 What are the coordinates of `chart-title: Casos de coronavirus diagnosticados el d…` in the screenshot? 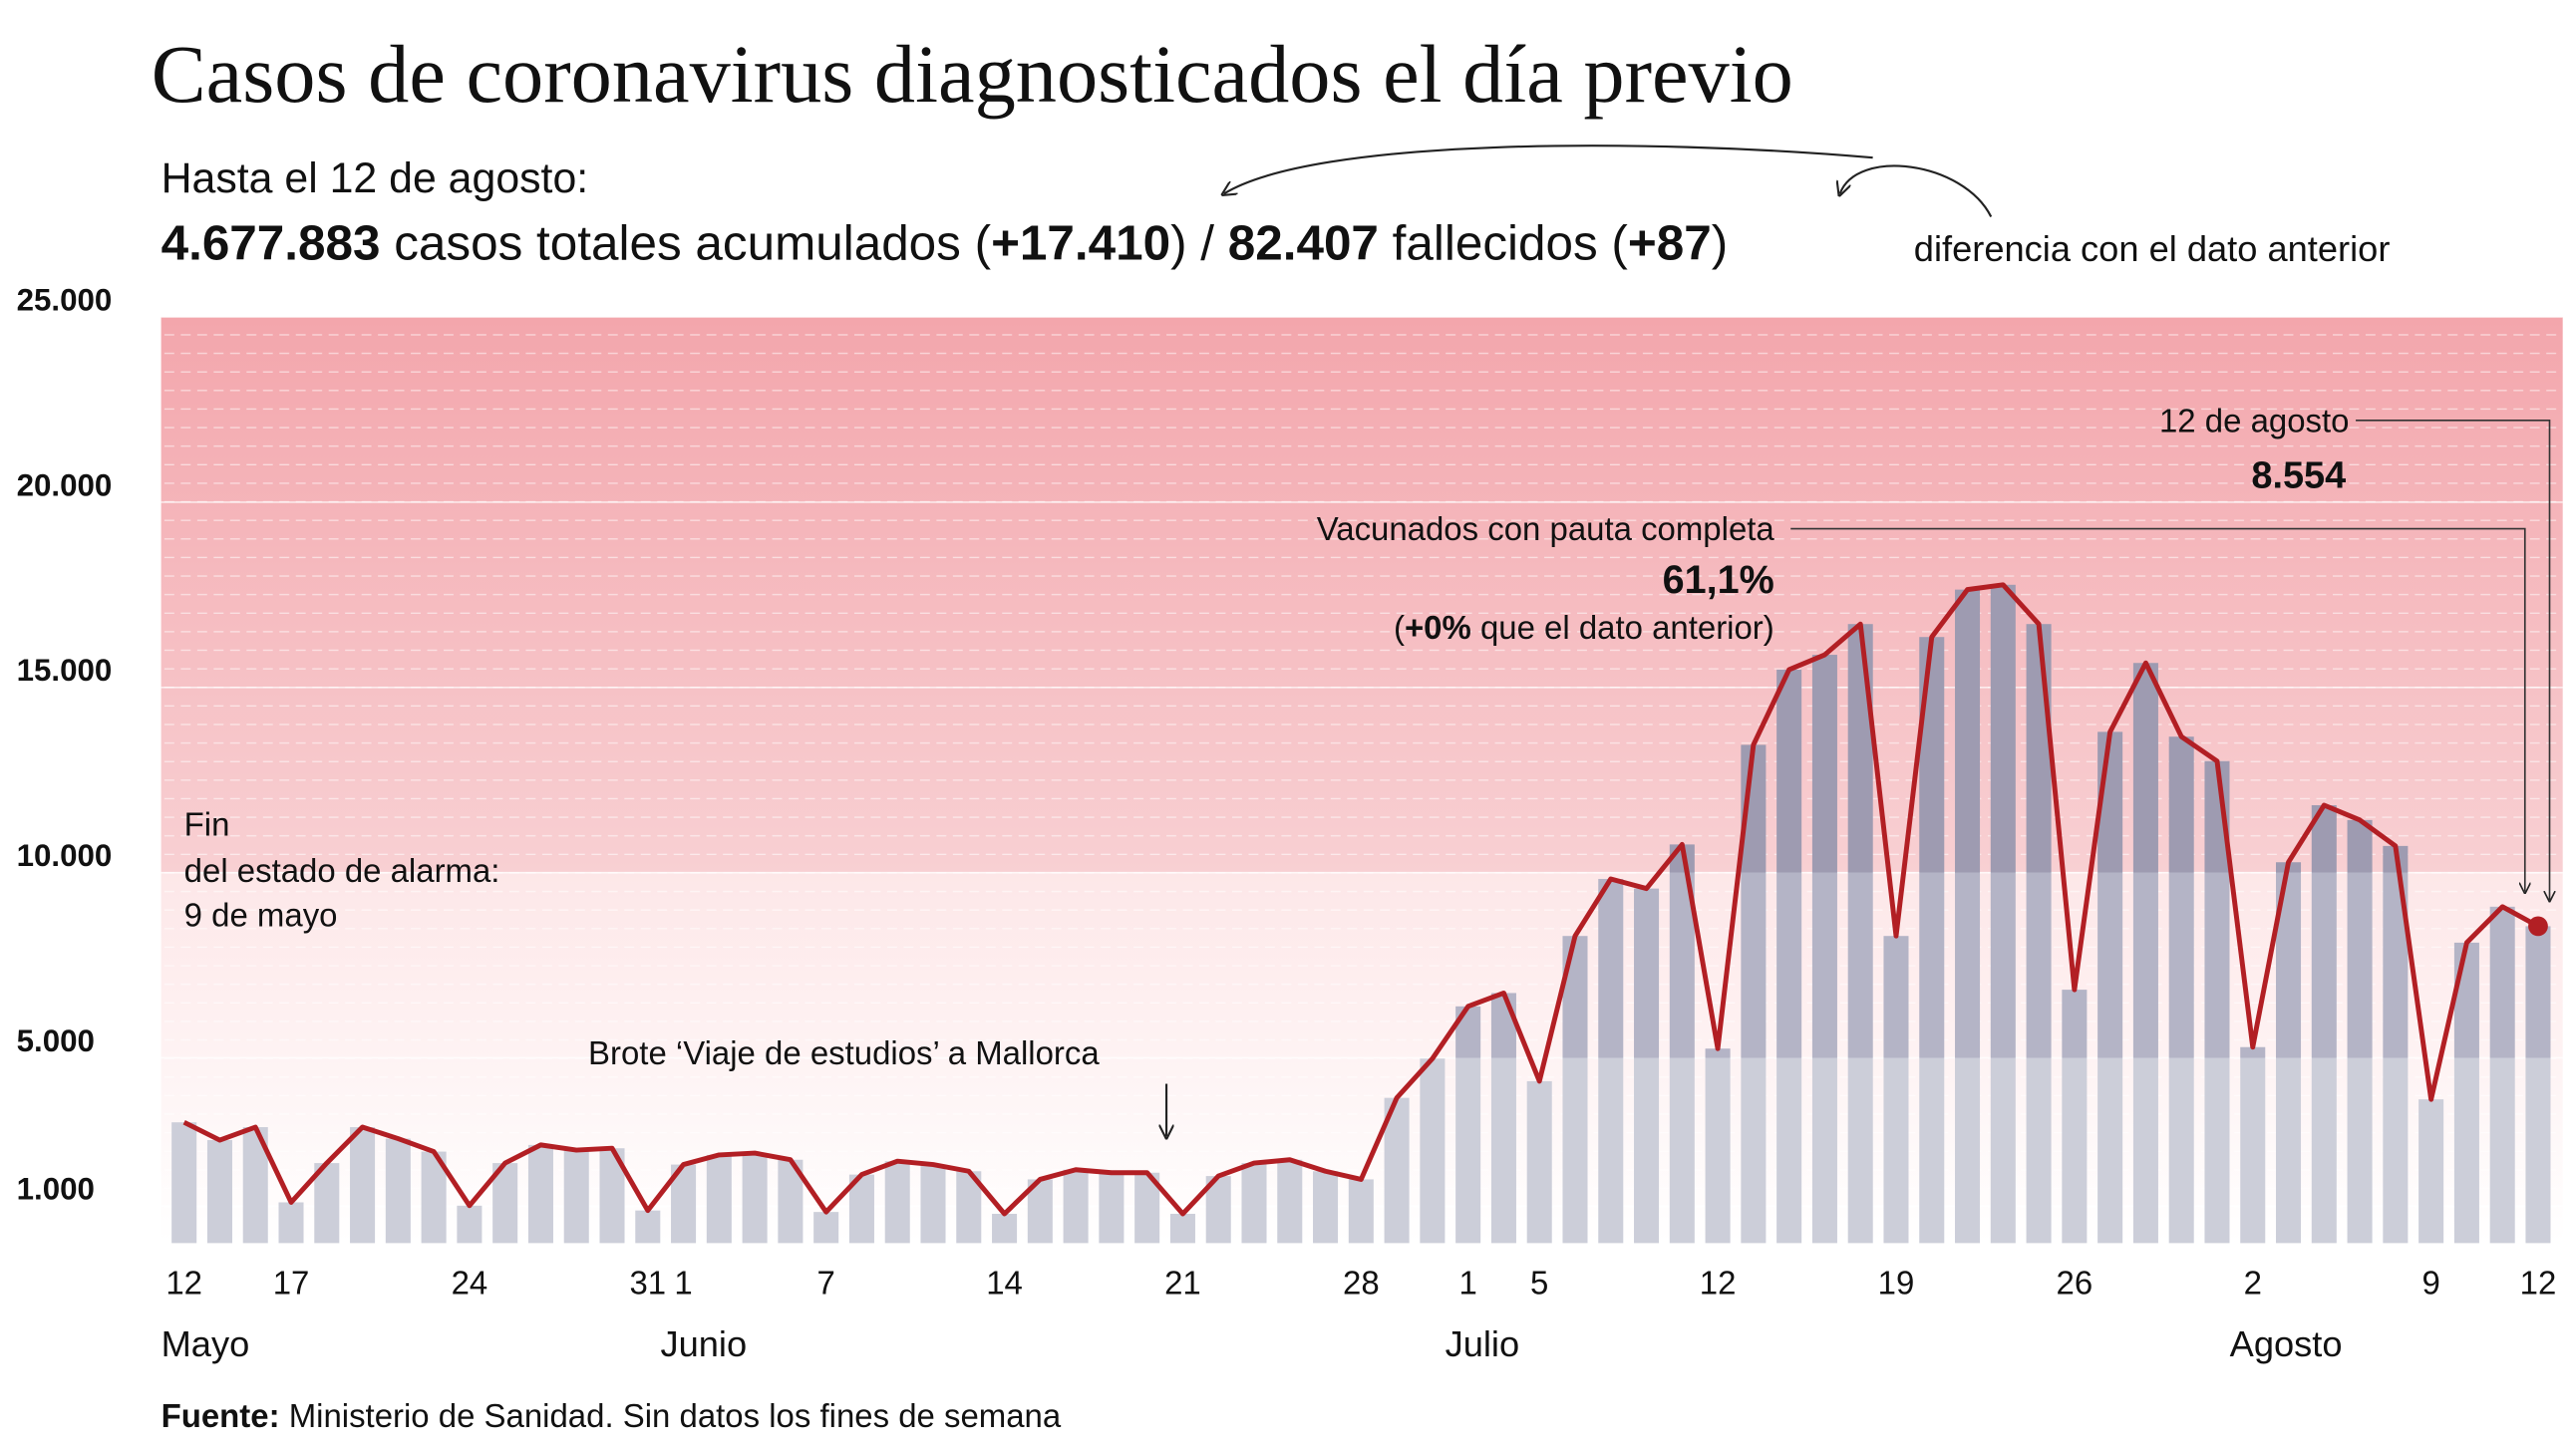 It's located at (972, 74).